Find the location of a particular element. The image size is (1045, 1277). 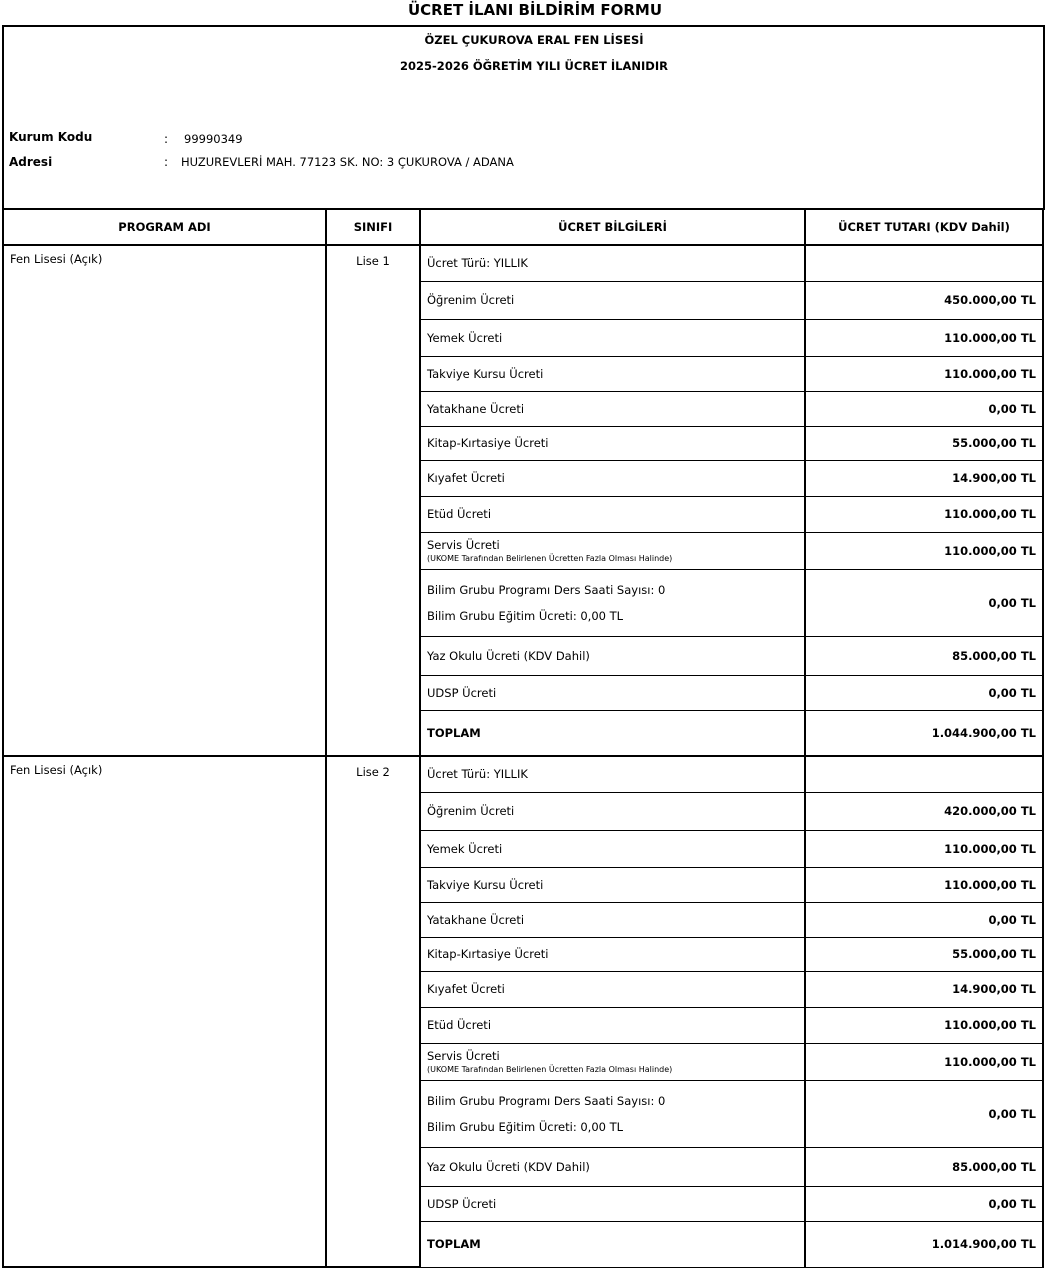

kurum-kodu-value: 99990349 is located at coordinates (213, 139).